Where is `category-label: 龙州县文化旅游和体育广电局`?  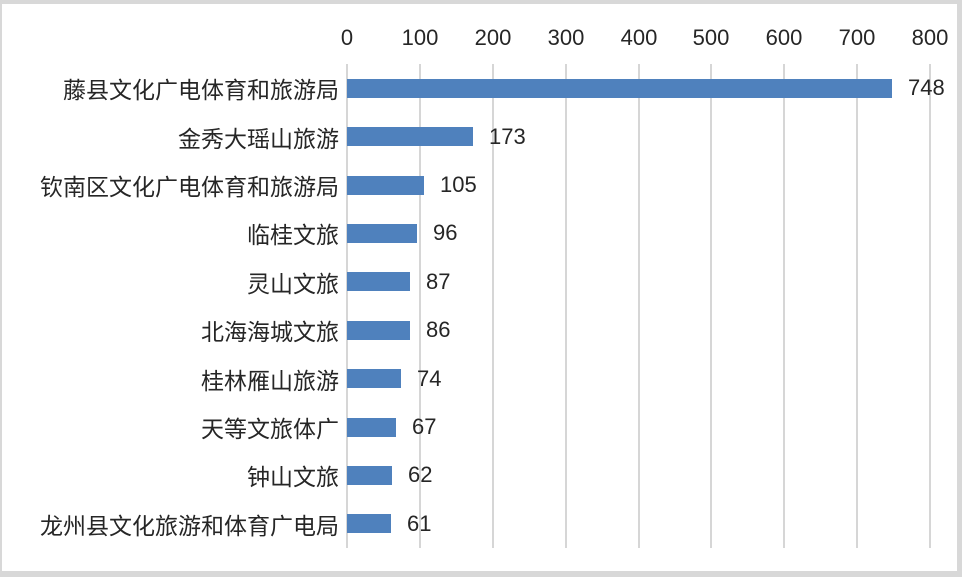 category-label: 龙州县文化旅游和体育广电局 is located at coordinates (189, 525).